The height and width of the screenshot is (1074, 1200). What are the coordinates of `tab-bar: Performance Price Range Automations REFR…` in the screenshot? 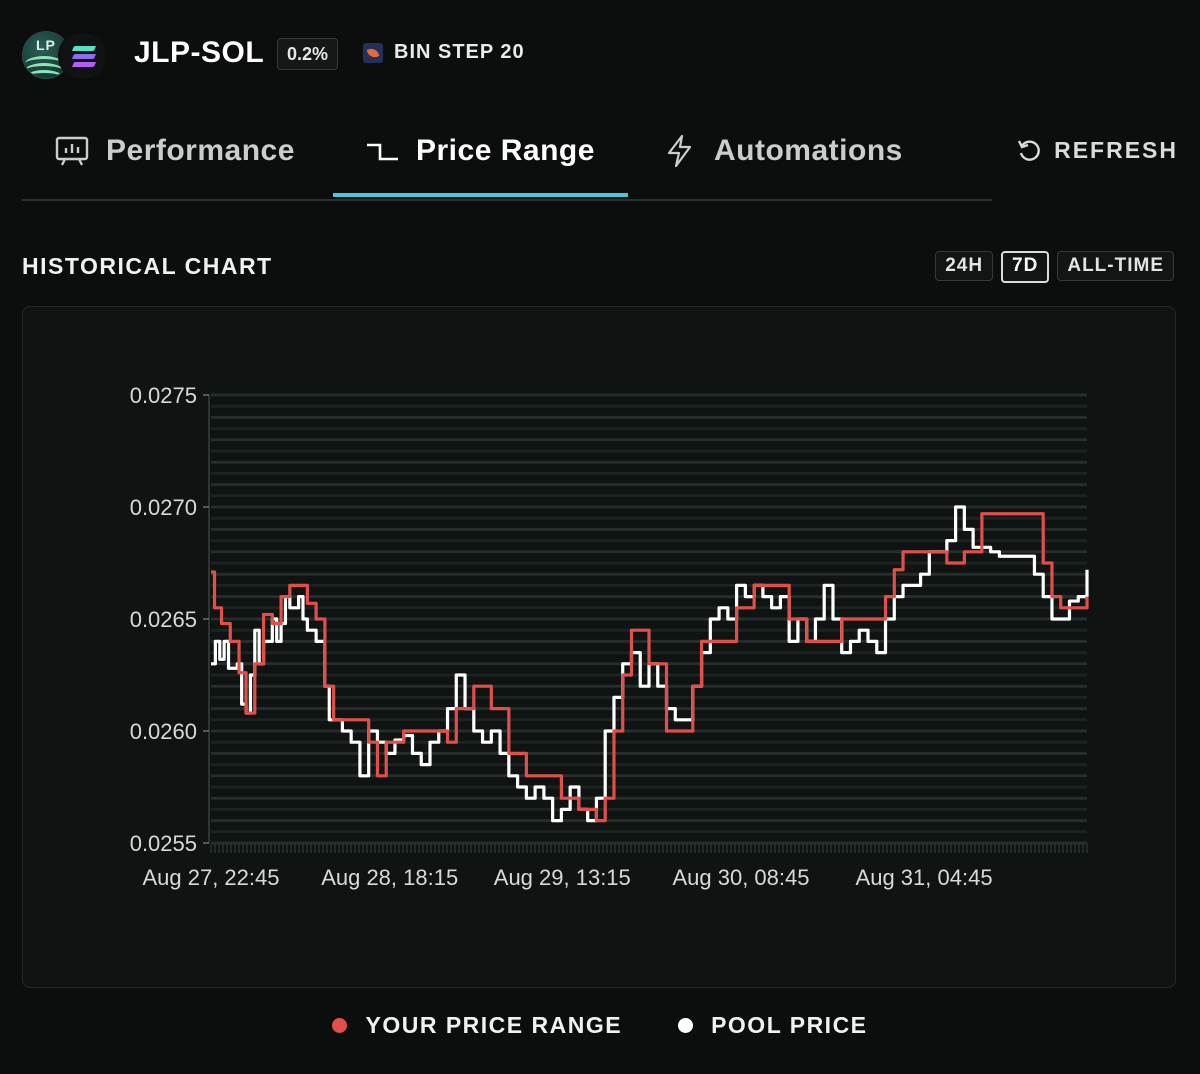 It's located at (600, 154).